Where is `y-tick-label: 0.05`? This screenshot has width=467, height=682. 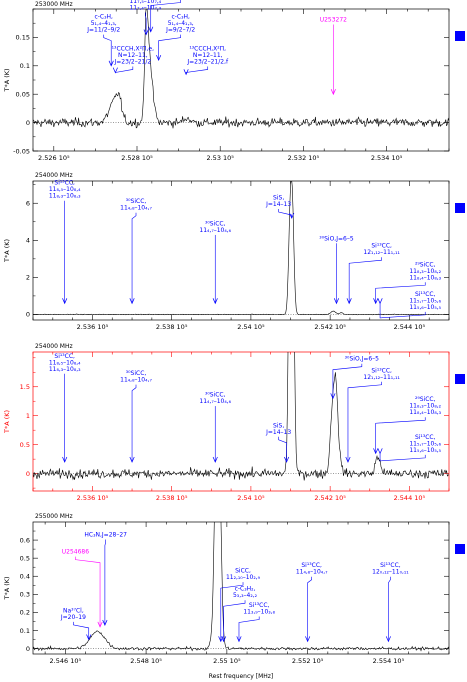 y-tick-label: 0.05 is located at coordinates (23, 95).